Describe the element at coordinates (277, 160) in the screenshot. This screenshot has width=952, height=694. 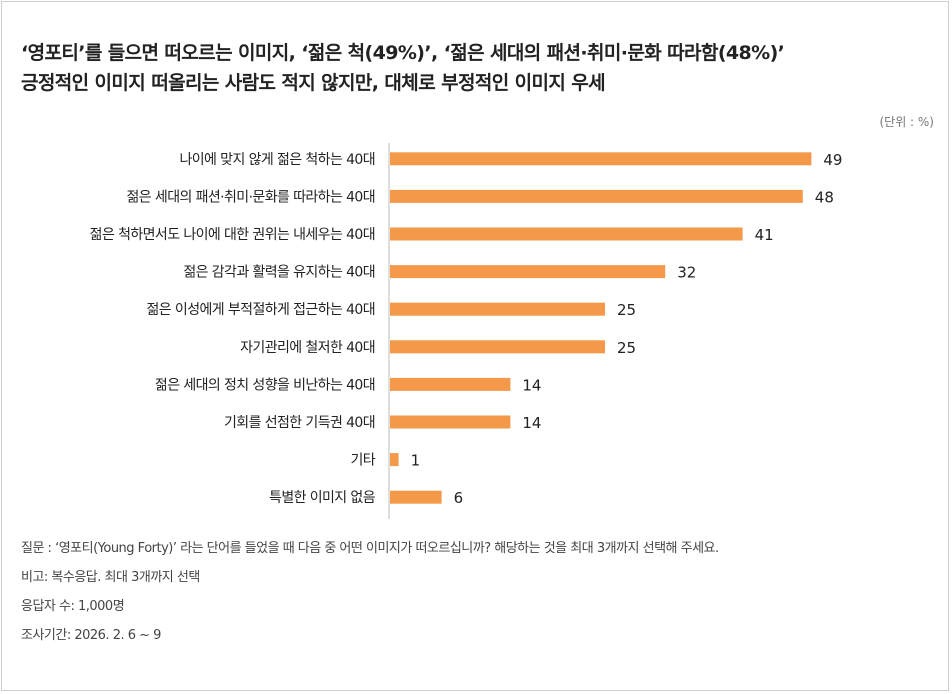
I see `category-label: 나이에 맞지 않게 젊은 척하는 40대` at that location.